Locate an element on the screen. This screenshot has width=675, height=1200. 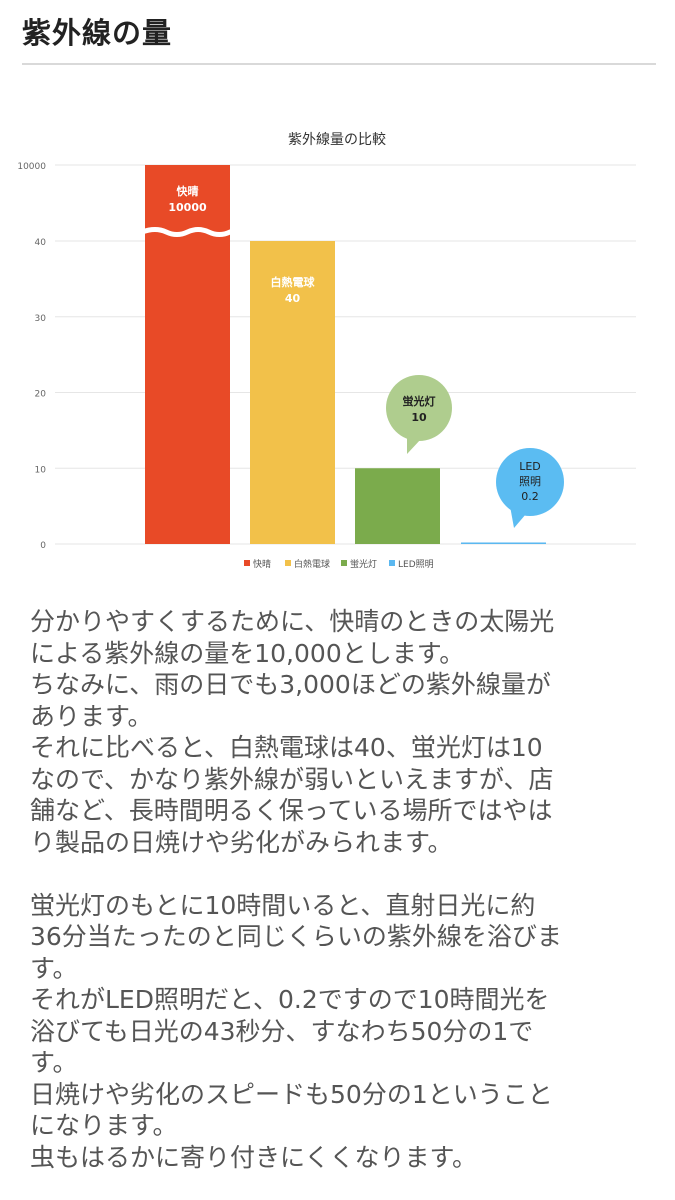
heading-divider is located at coordinates (339, 64).